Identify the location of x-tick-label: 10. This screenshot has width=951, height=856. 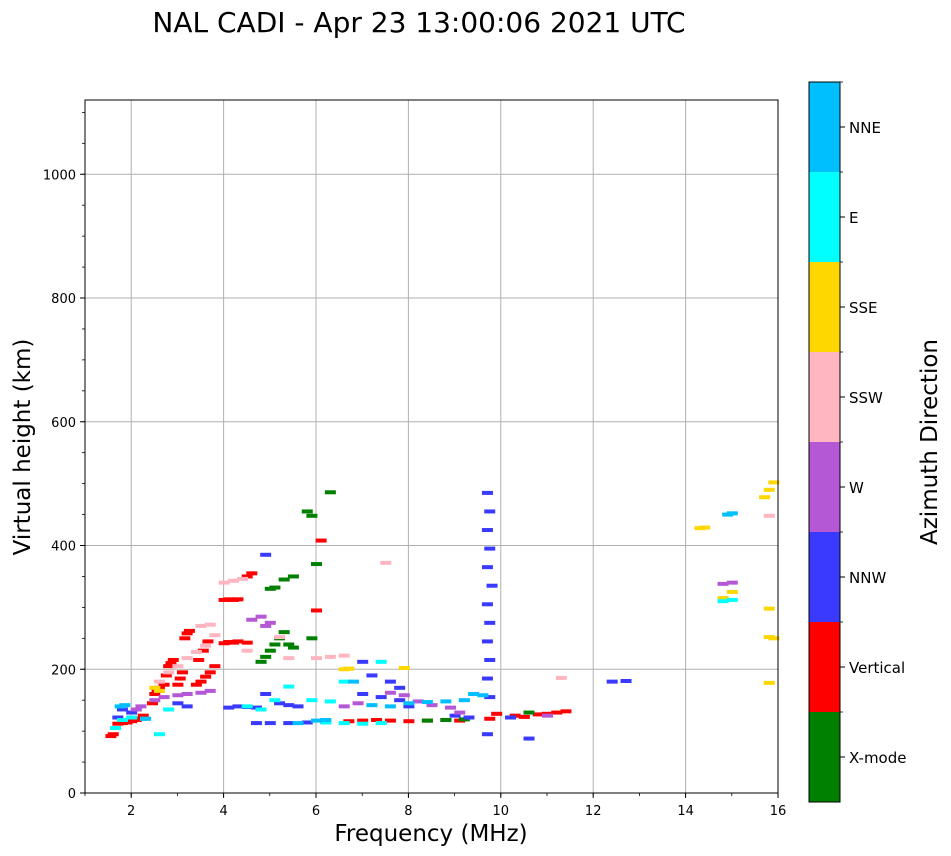
(501, 811).